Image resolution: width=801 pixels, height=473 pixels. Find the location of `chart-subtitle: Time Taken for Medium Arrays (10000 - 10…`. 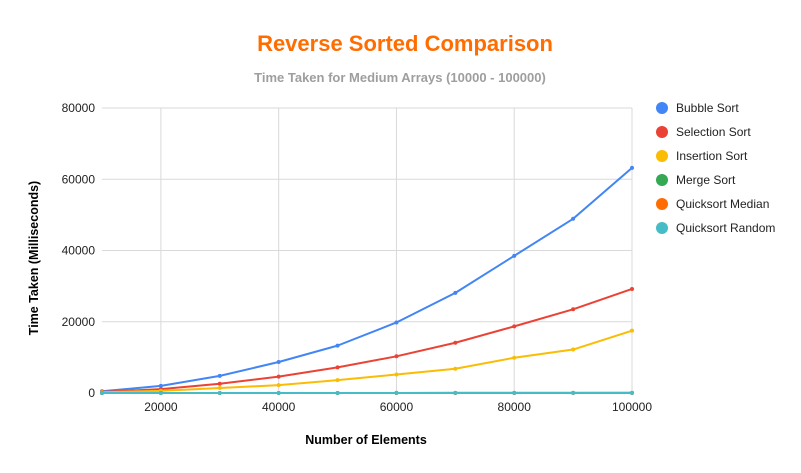

chart-subtitle: Time Taken for Medium Arrays (10000 - 10… is located at coordinates (400, 77).